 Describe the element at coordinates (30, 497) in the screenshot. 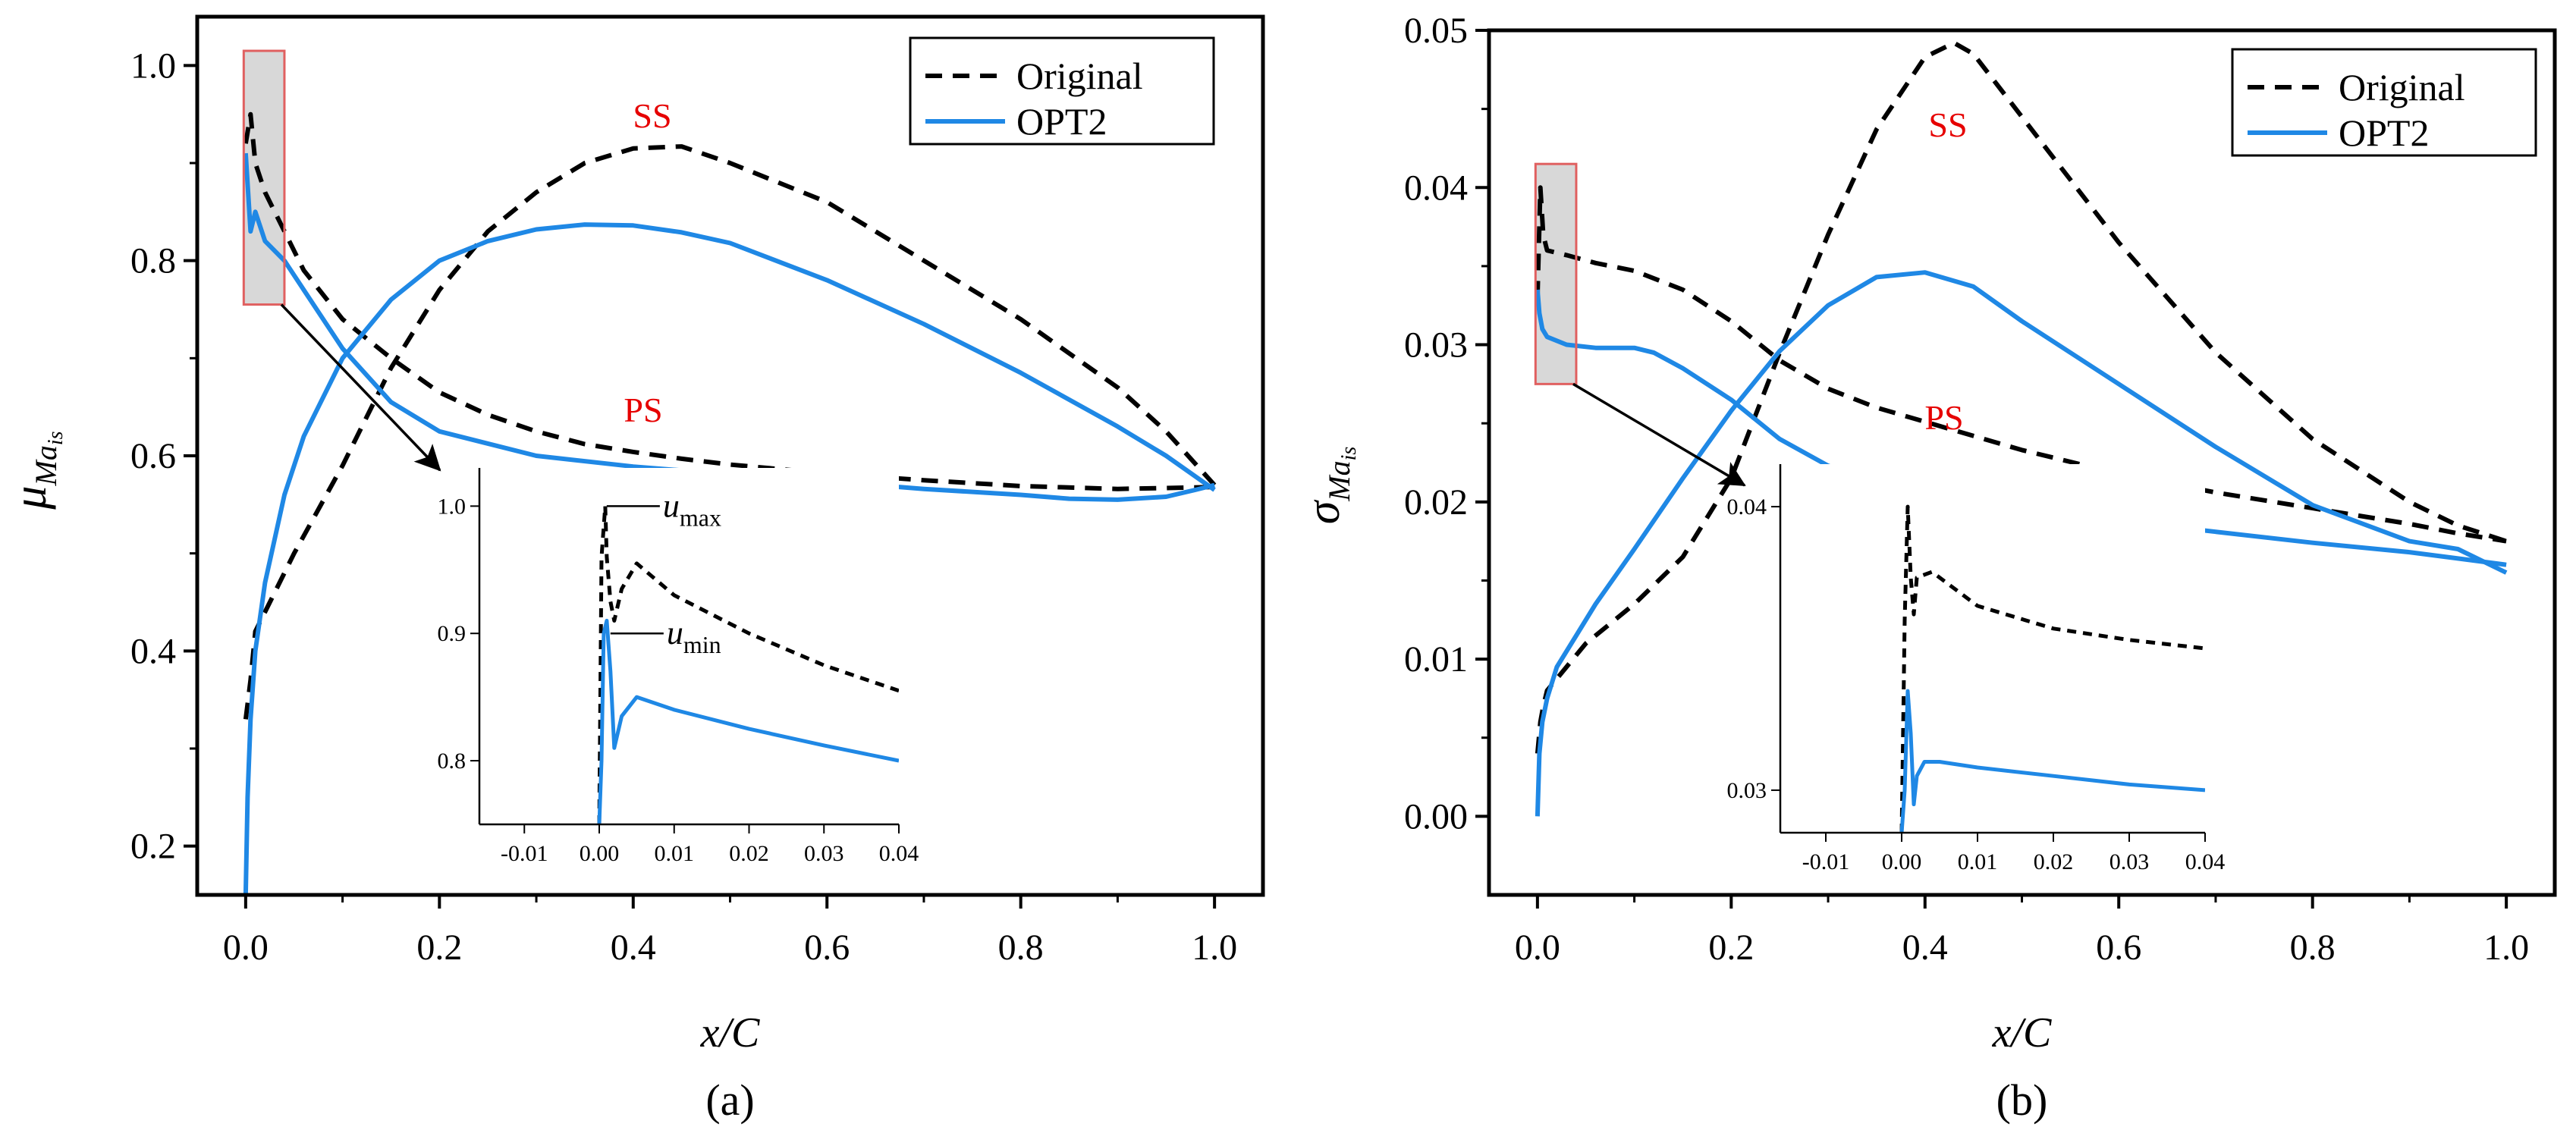

I see `y-axis-symbol: μ` at that location.